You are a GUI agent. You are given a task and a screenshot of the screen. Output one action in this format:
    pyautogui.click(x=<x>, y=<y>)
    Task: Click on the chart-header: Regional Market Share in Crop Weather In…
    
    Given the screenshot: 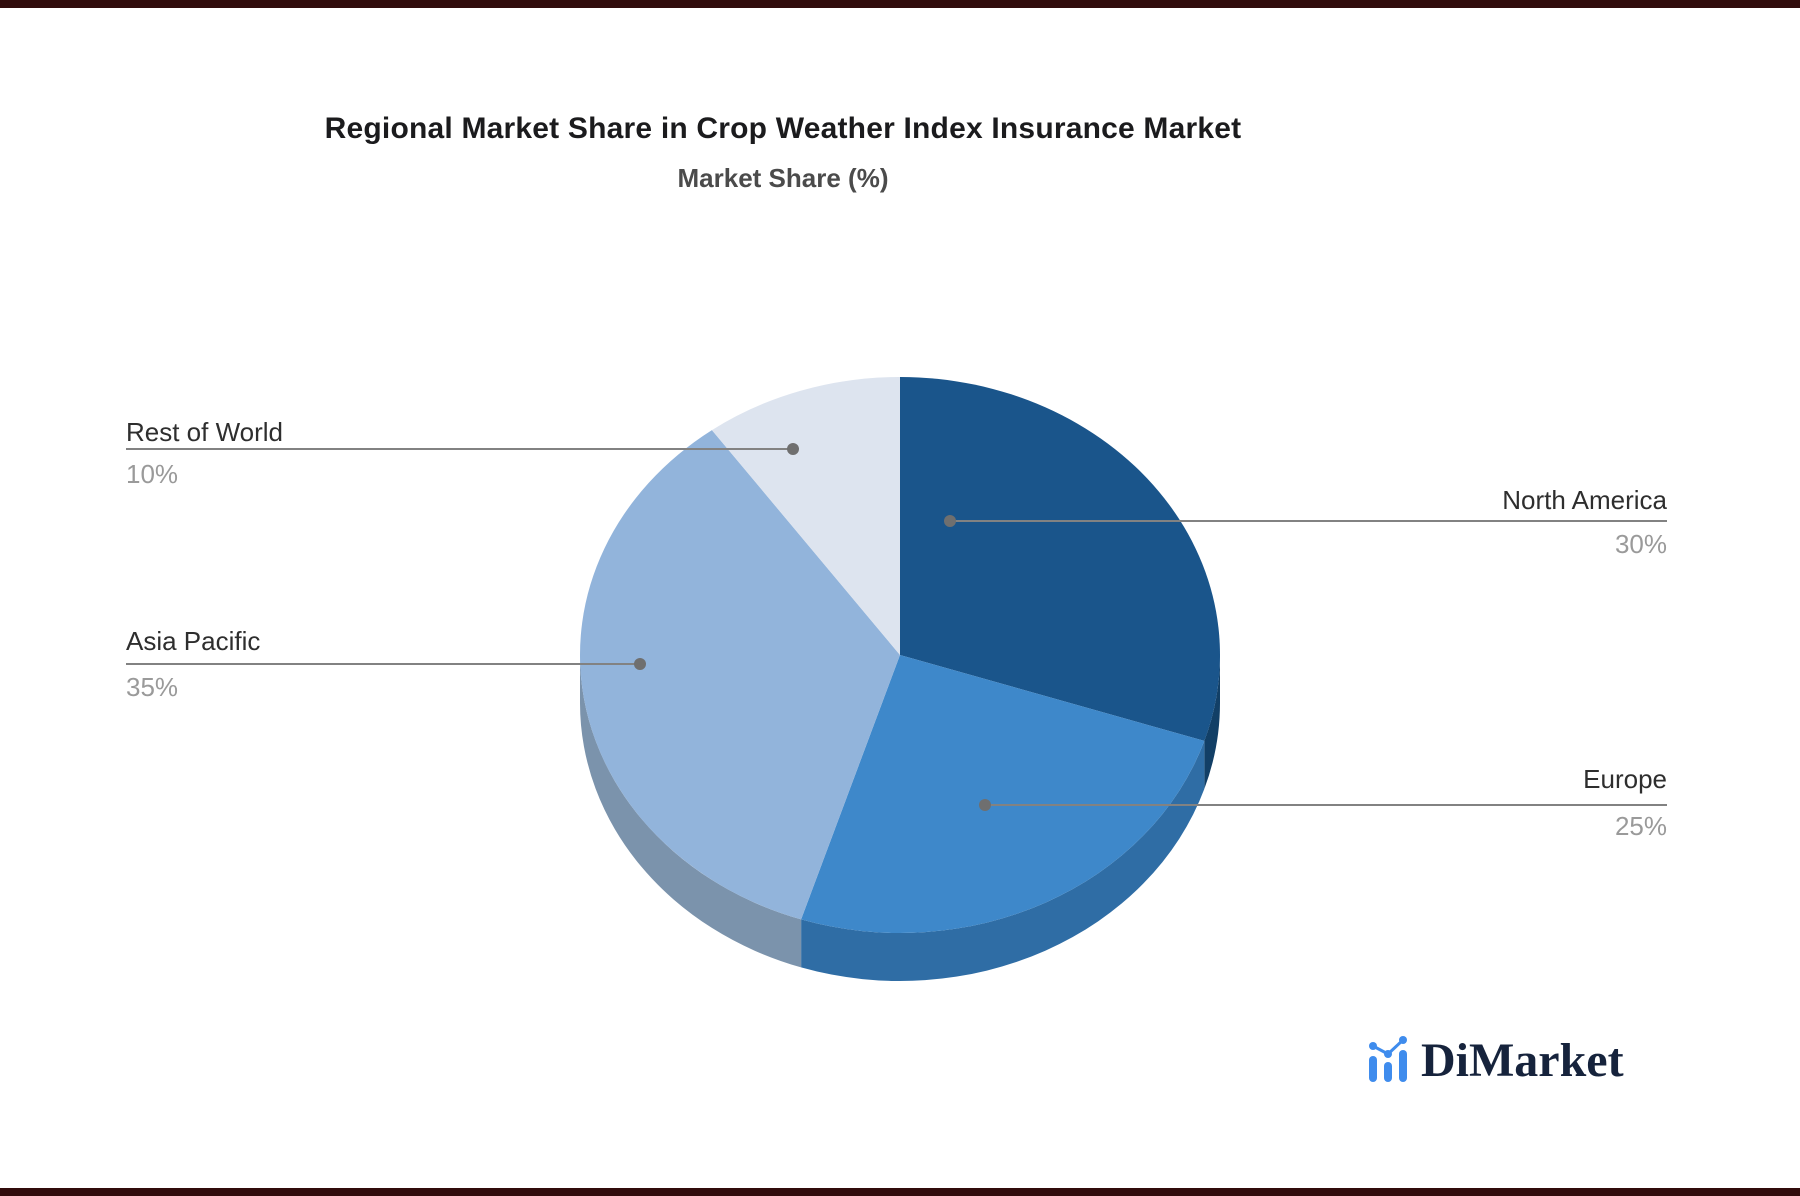 What is the action you would take?
    pyautogui.click(x=783, y=153)
    